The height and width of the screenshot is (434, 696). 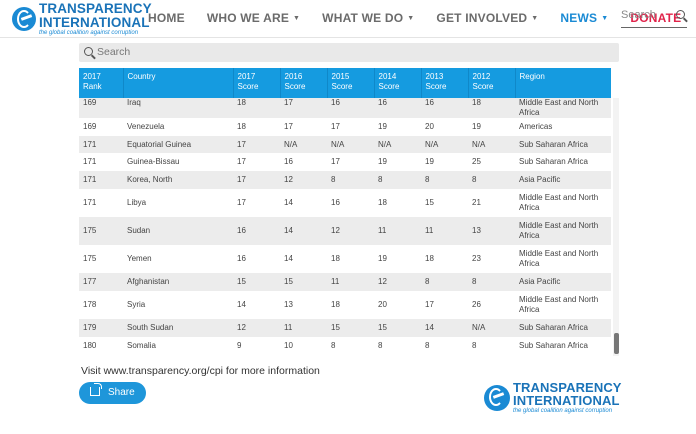 What do you see at coordinates (256, 345) in the screenshot?
I see `table-cell: 9` at bounding box center [256, 345].